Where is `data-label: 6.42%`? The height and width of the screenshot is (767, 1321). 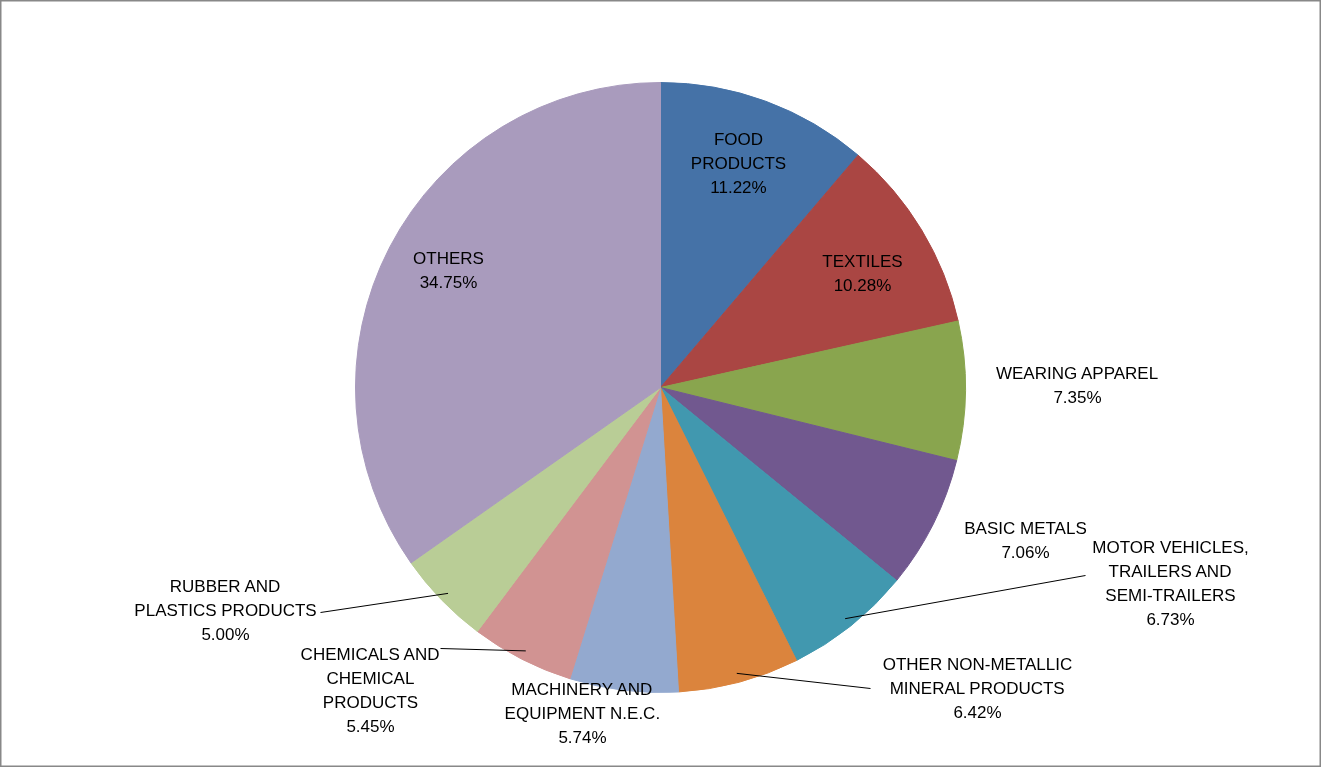
data-label: 6.42% is located at coordinates (977, 712).